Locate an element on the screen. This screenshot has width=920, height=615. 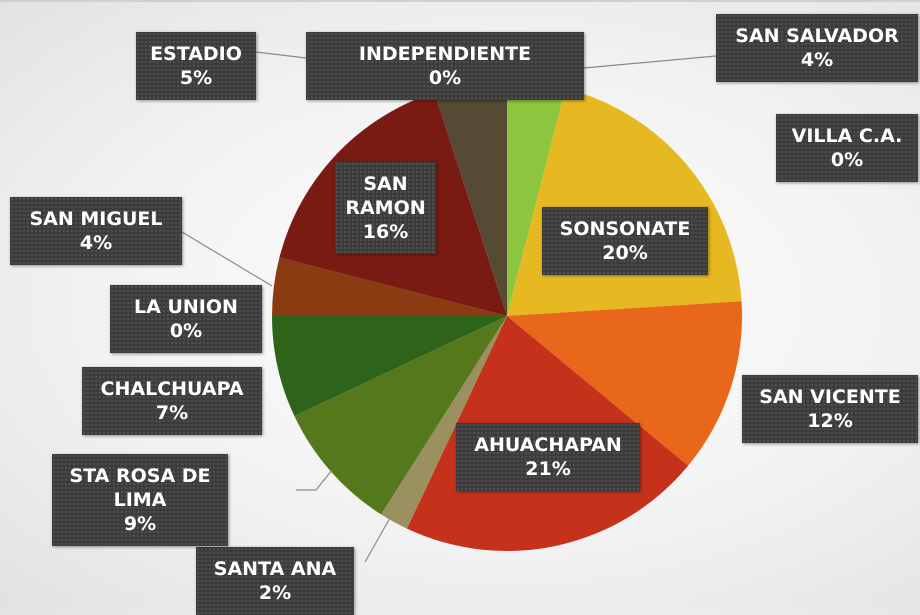
data-label: SAN SALVADOR 4% is located at coordinates (817, 48).